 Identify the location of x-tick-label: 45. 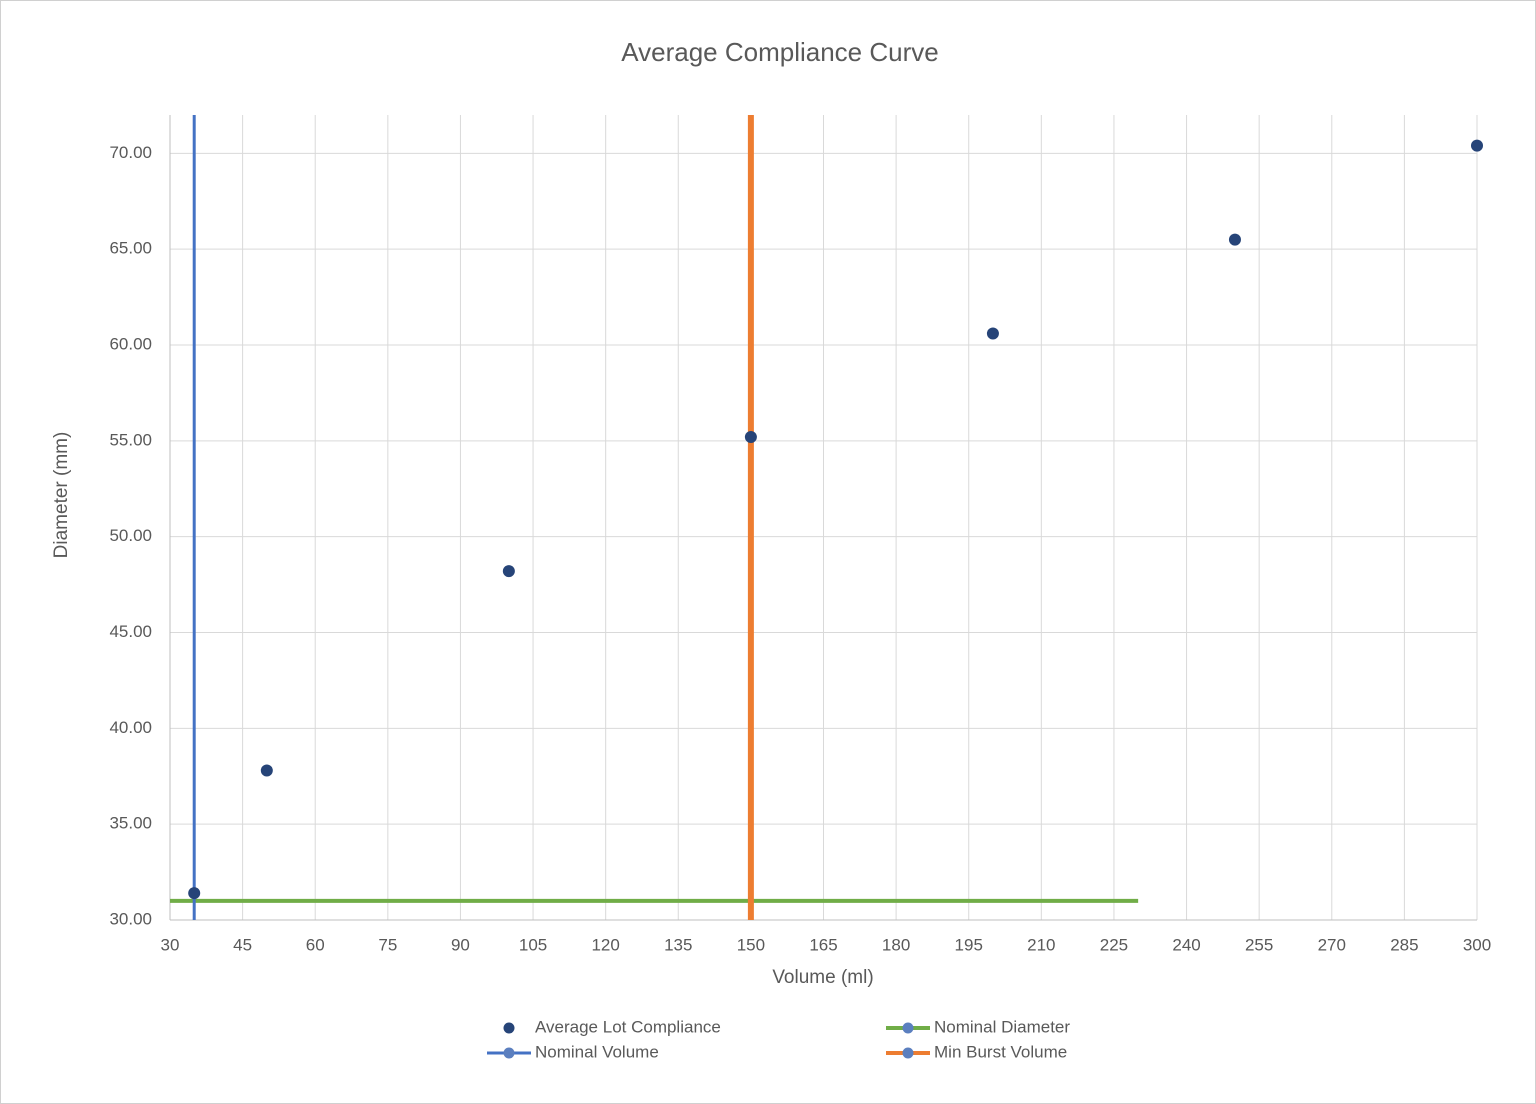
(242, 944).